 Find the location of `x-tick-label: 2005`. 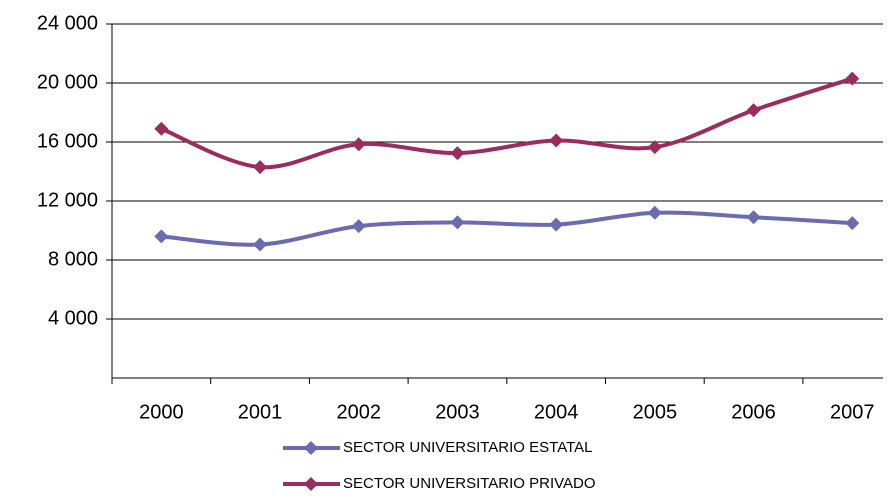

x-tick-label: 2005 is located at coordinates (655, 412).